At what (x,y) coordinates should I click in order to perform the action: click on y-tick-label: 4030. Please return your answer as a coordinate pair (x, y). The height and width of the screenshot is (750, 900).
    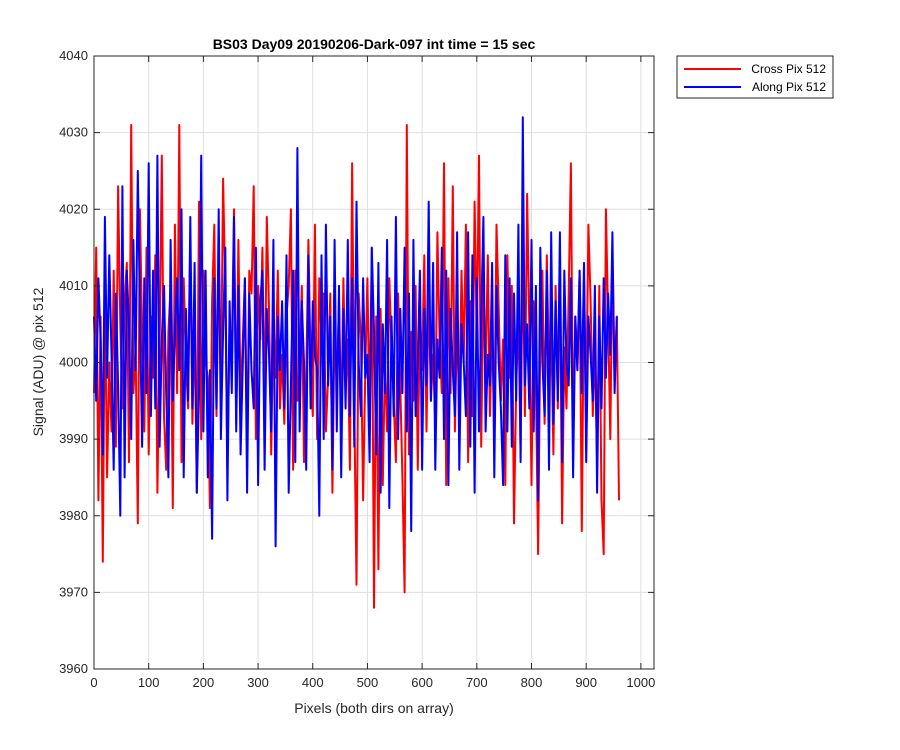
    Looking at the image, I should click on (73, 132).